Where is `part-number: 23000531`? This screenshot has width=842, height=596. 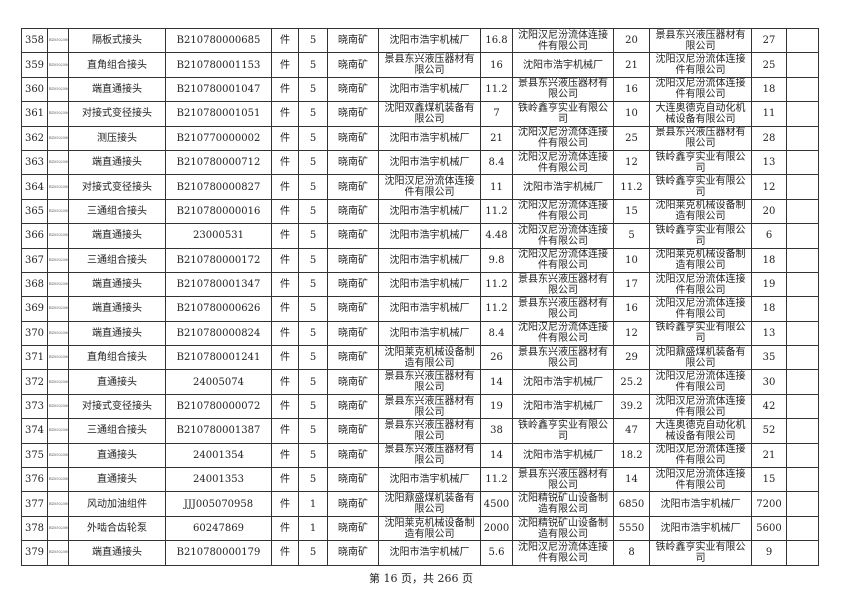 part-number: 23000531 is located at coordinates (218, 236).